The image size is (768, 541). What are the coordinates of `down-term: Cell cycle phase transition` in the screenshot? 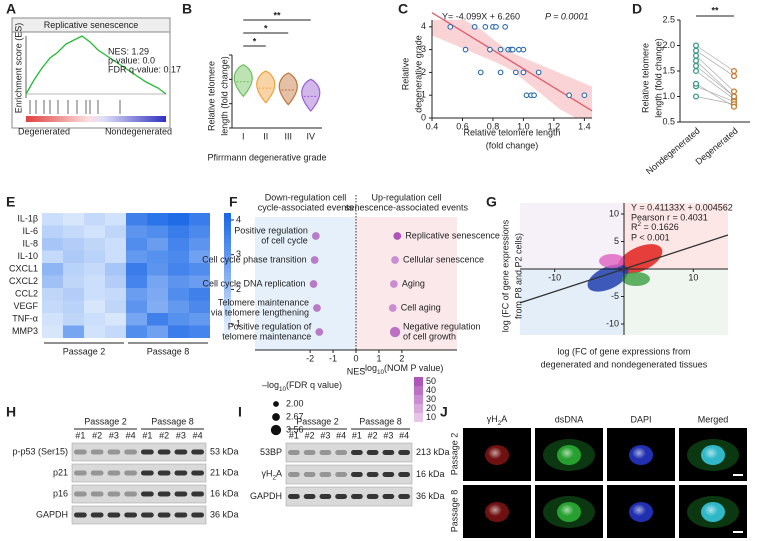 It's located at (254, 259).